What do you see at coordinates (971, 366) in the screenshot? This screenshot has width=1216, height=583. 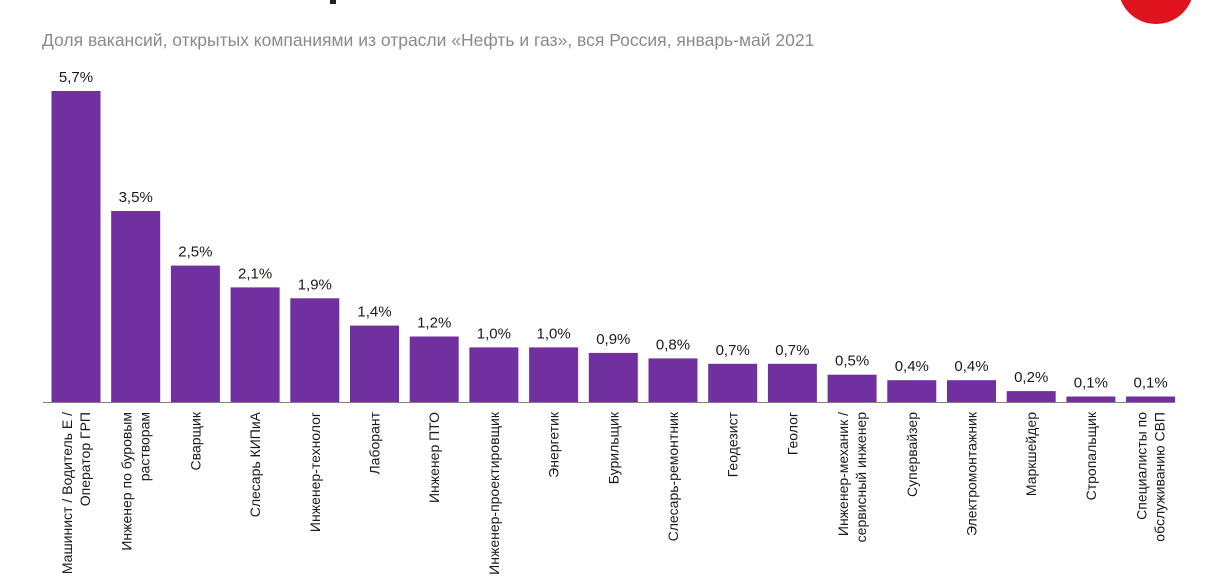 I see `data-label-15: 0,4%` at bounding box center [971, 366].